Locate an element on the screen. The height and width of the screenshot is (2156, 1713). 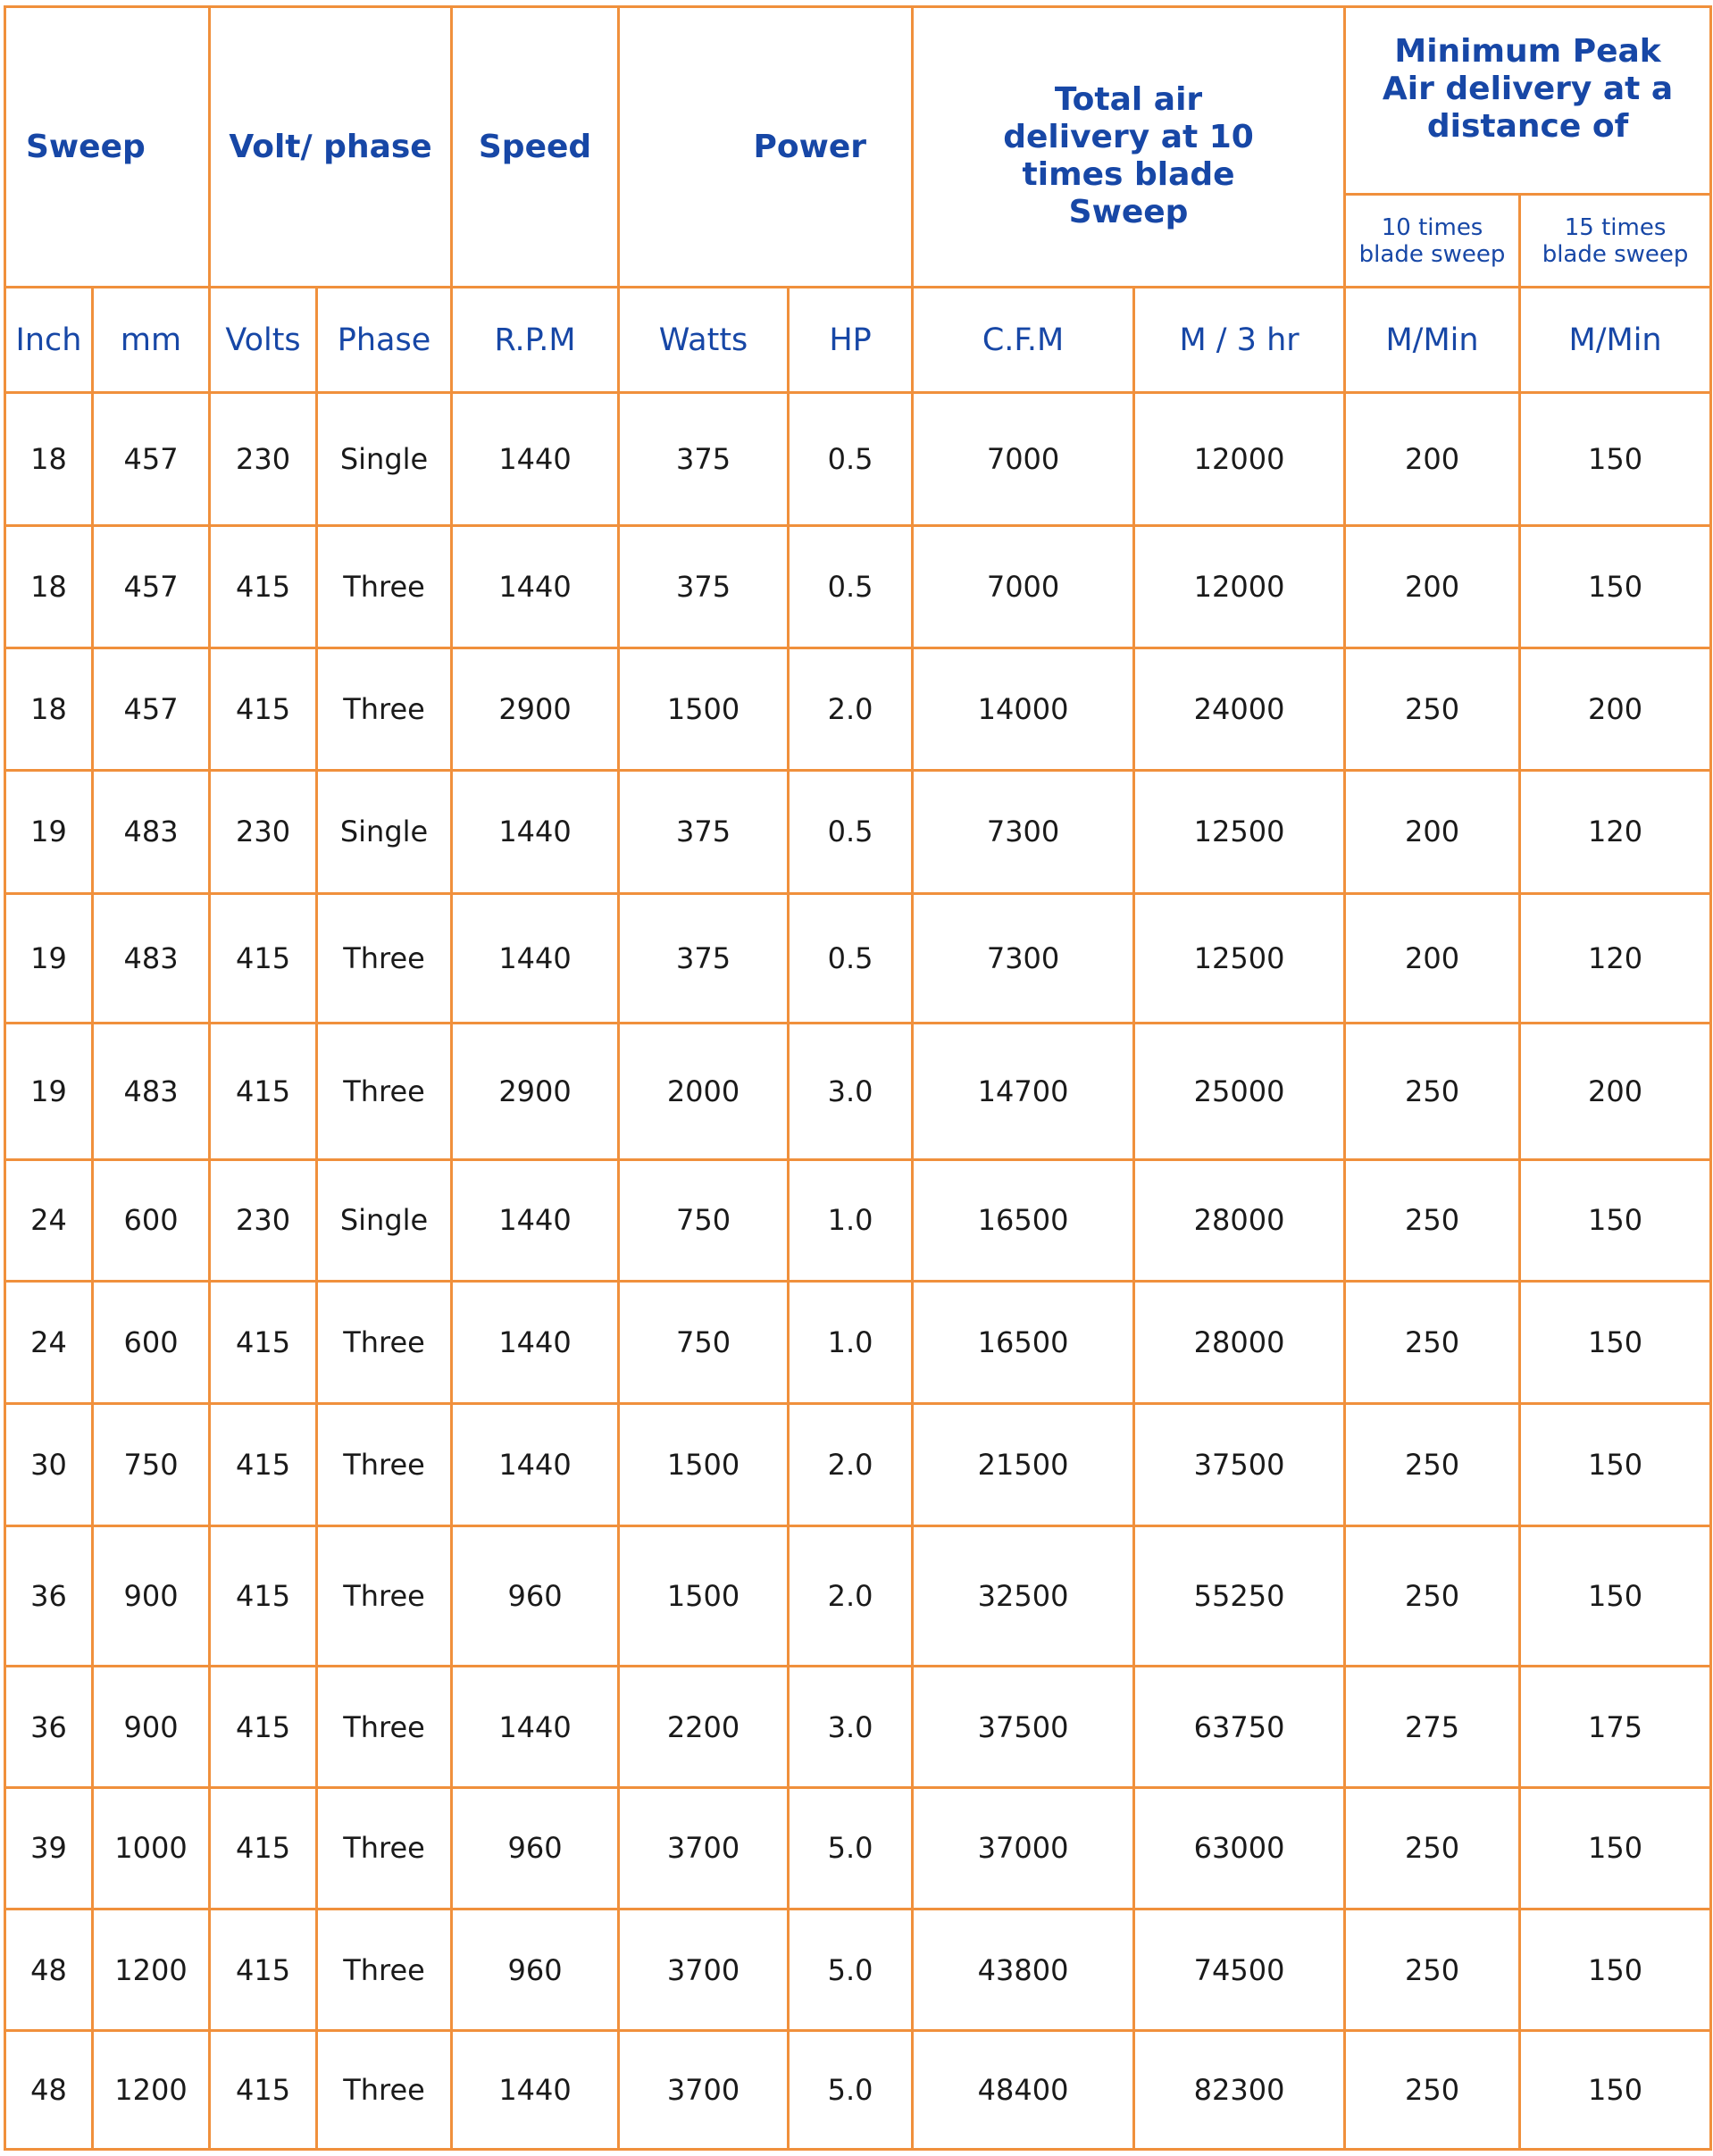
table-row: 19 483 415 Three 2900 2000 3.0 14700 25000 250 200 is located at coordinates (858, 1091).